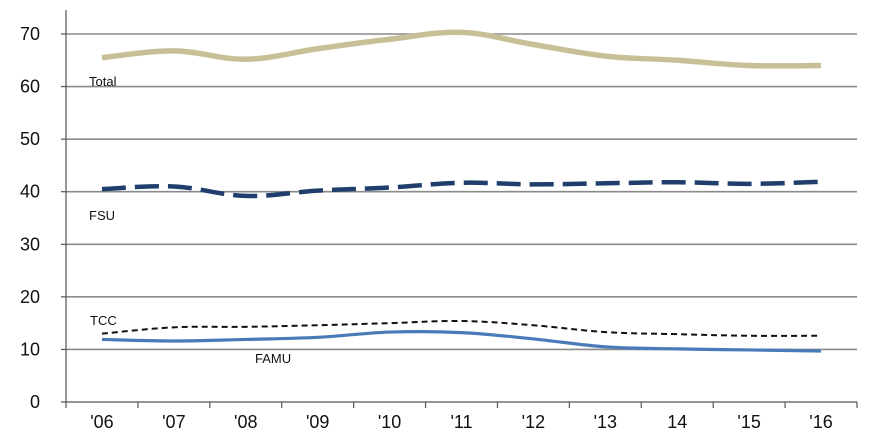  Describe the element at coordinates (245, 422) in the screenshot. I see `x-tick-label: '08` at that location.